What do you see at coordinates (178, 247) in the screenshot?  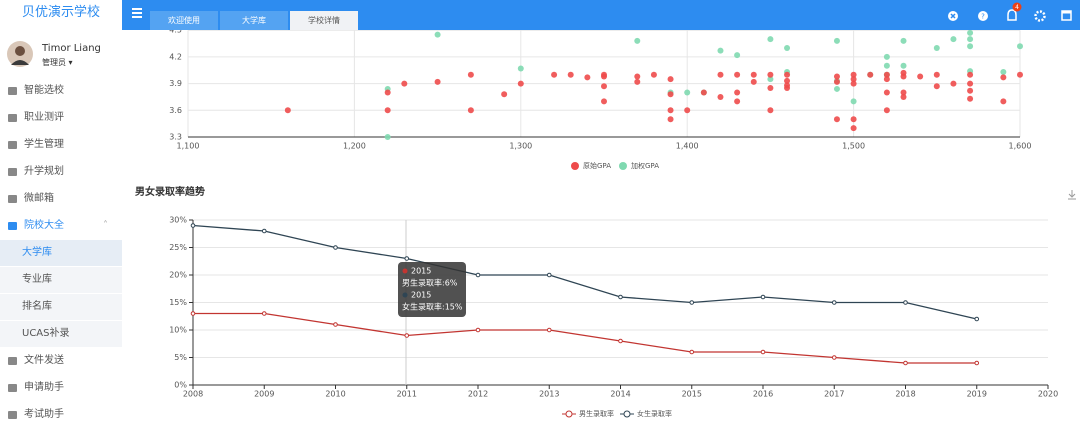 I see `y-tick-label: 25%` at bounding box center [178, 247].